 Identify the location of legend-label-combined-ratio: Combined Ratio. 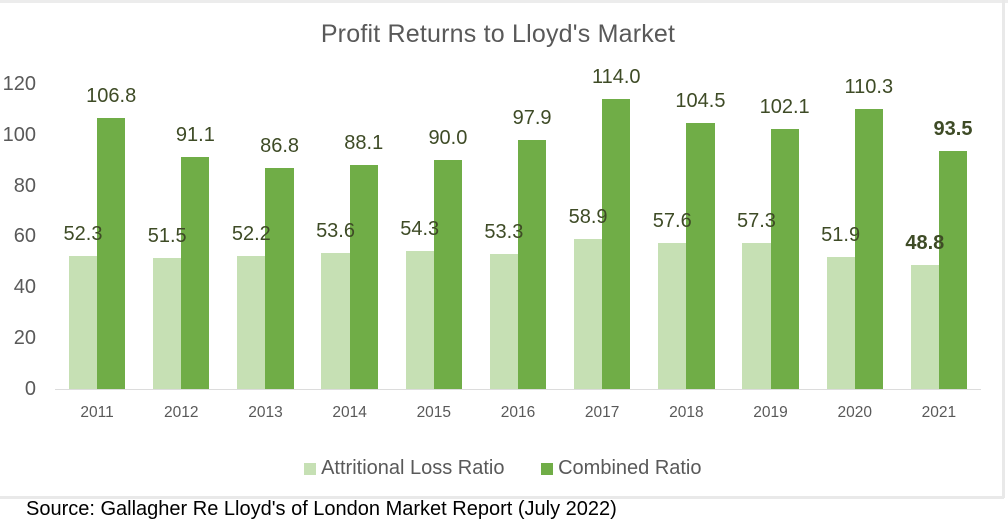
(630, 468).